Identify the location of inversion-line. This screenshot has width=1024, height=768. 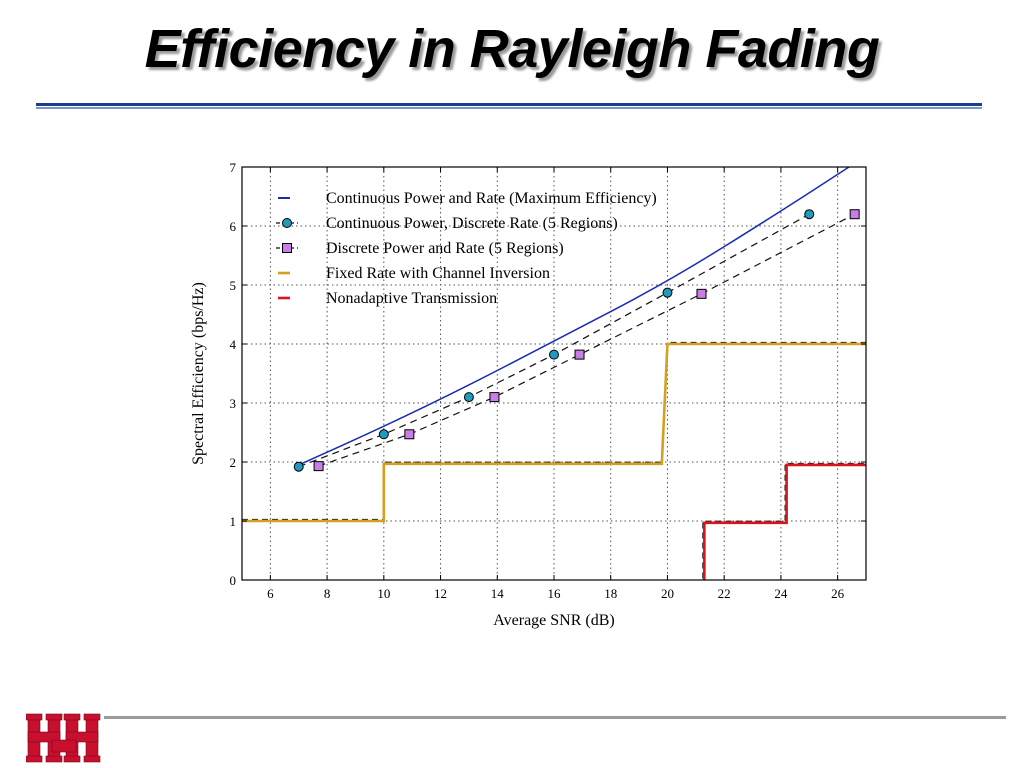
(554, 432).